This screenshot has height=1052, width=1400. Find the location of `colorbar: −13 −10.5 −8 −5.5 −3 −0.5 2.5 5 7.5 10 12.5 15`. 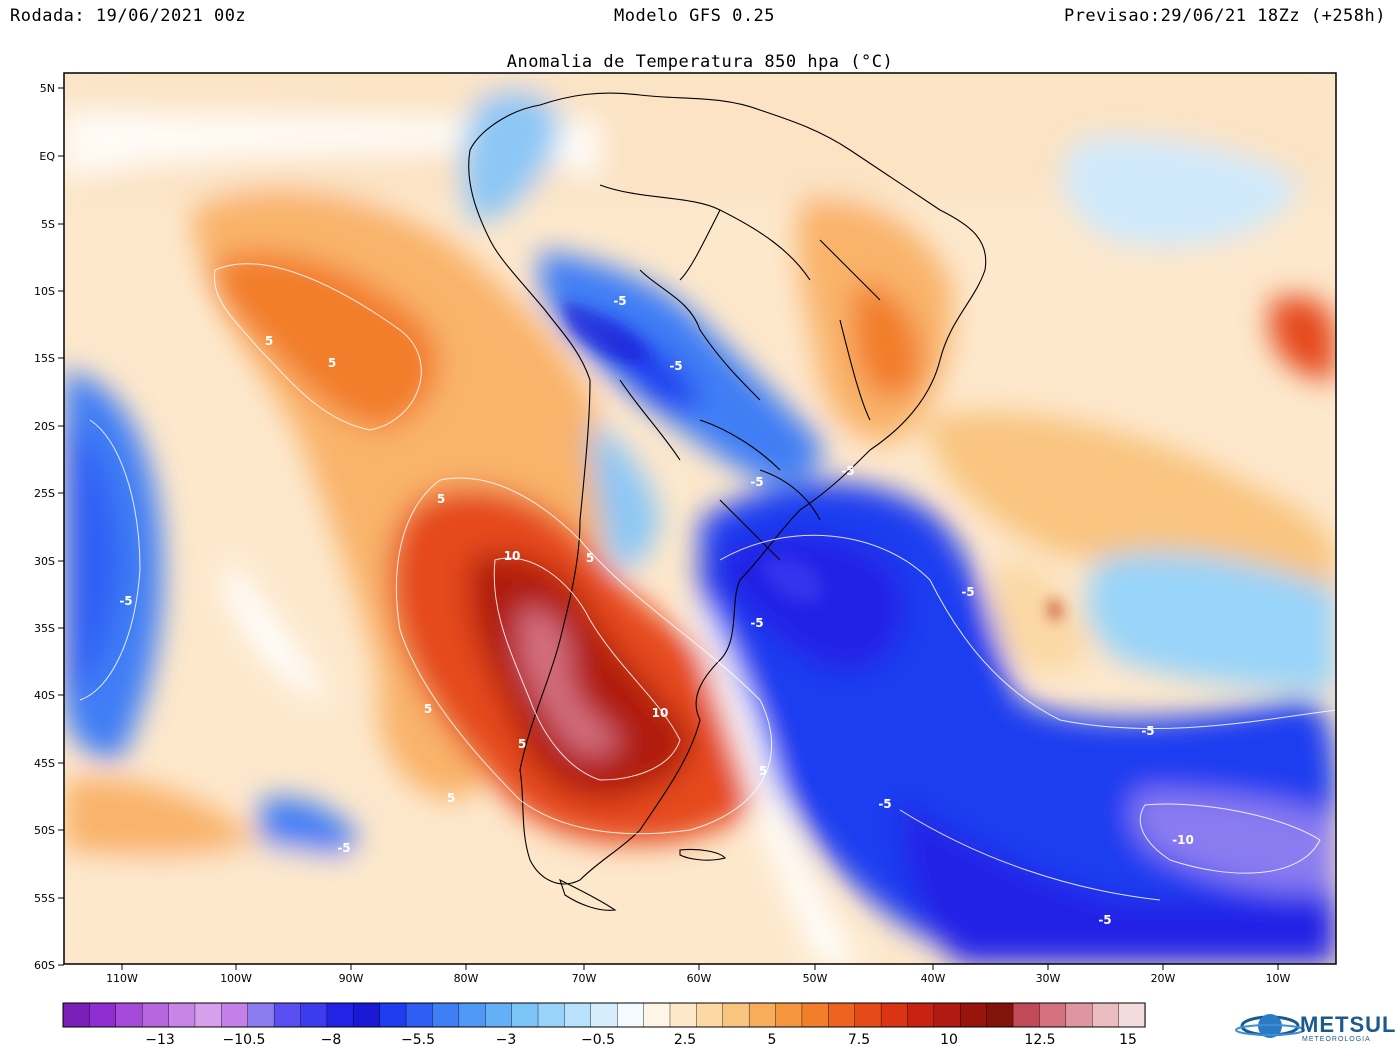

colorbar: −13 −10.5 −8 −5.5 −3 −0.5 2.5 5 7.5 10 12.5 15 is located at coordinates (604, 1025).